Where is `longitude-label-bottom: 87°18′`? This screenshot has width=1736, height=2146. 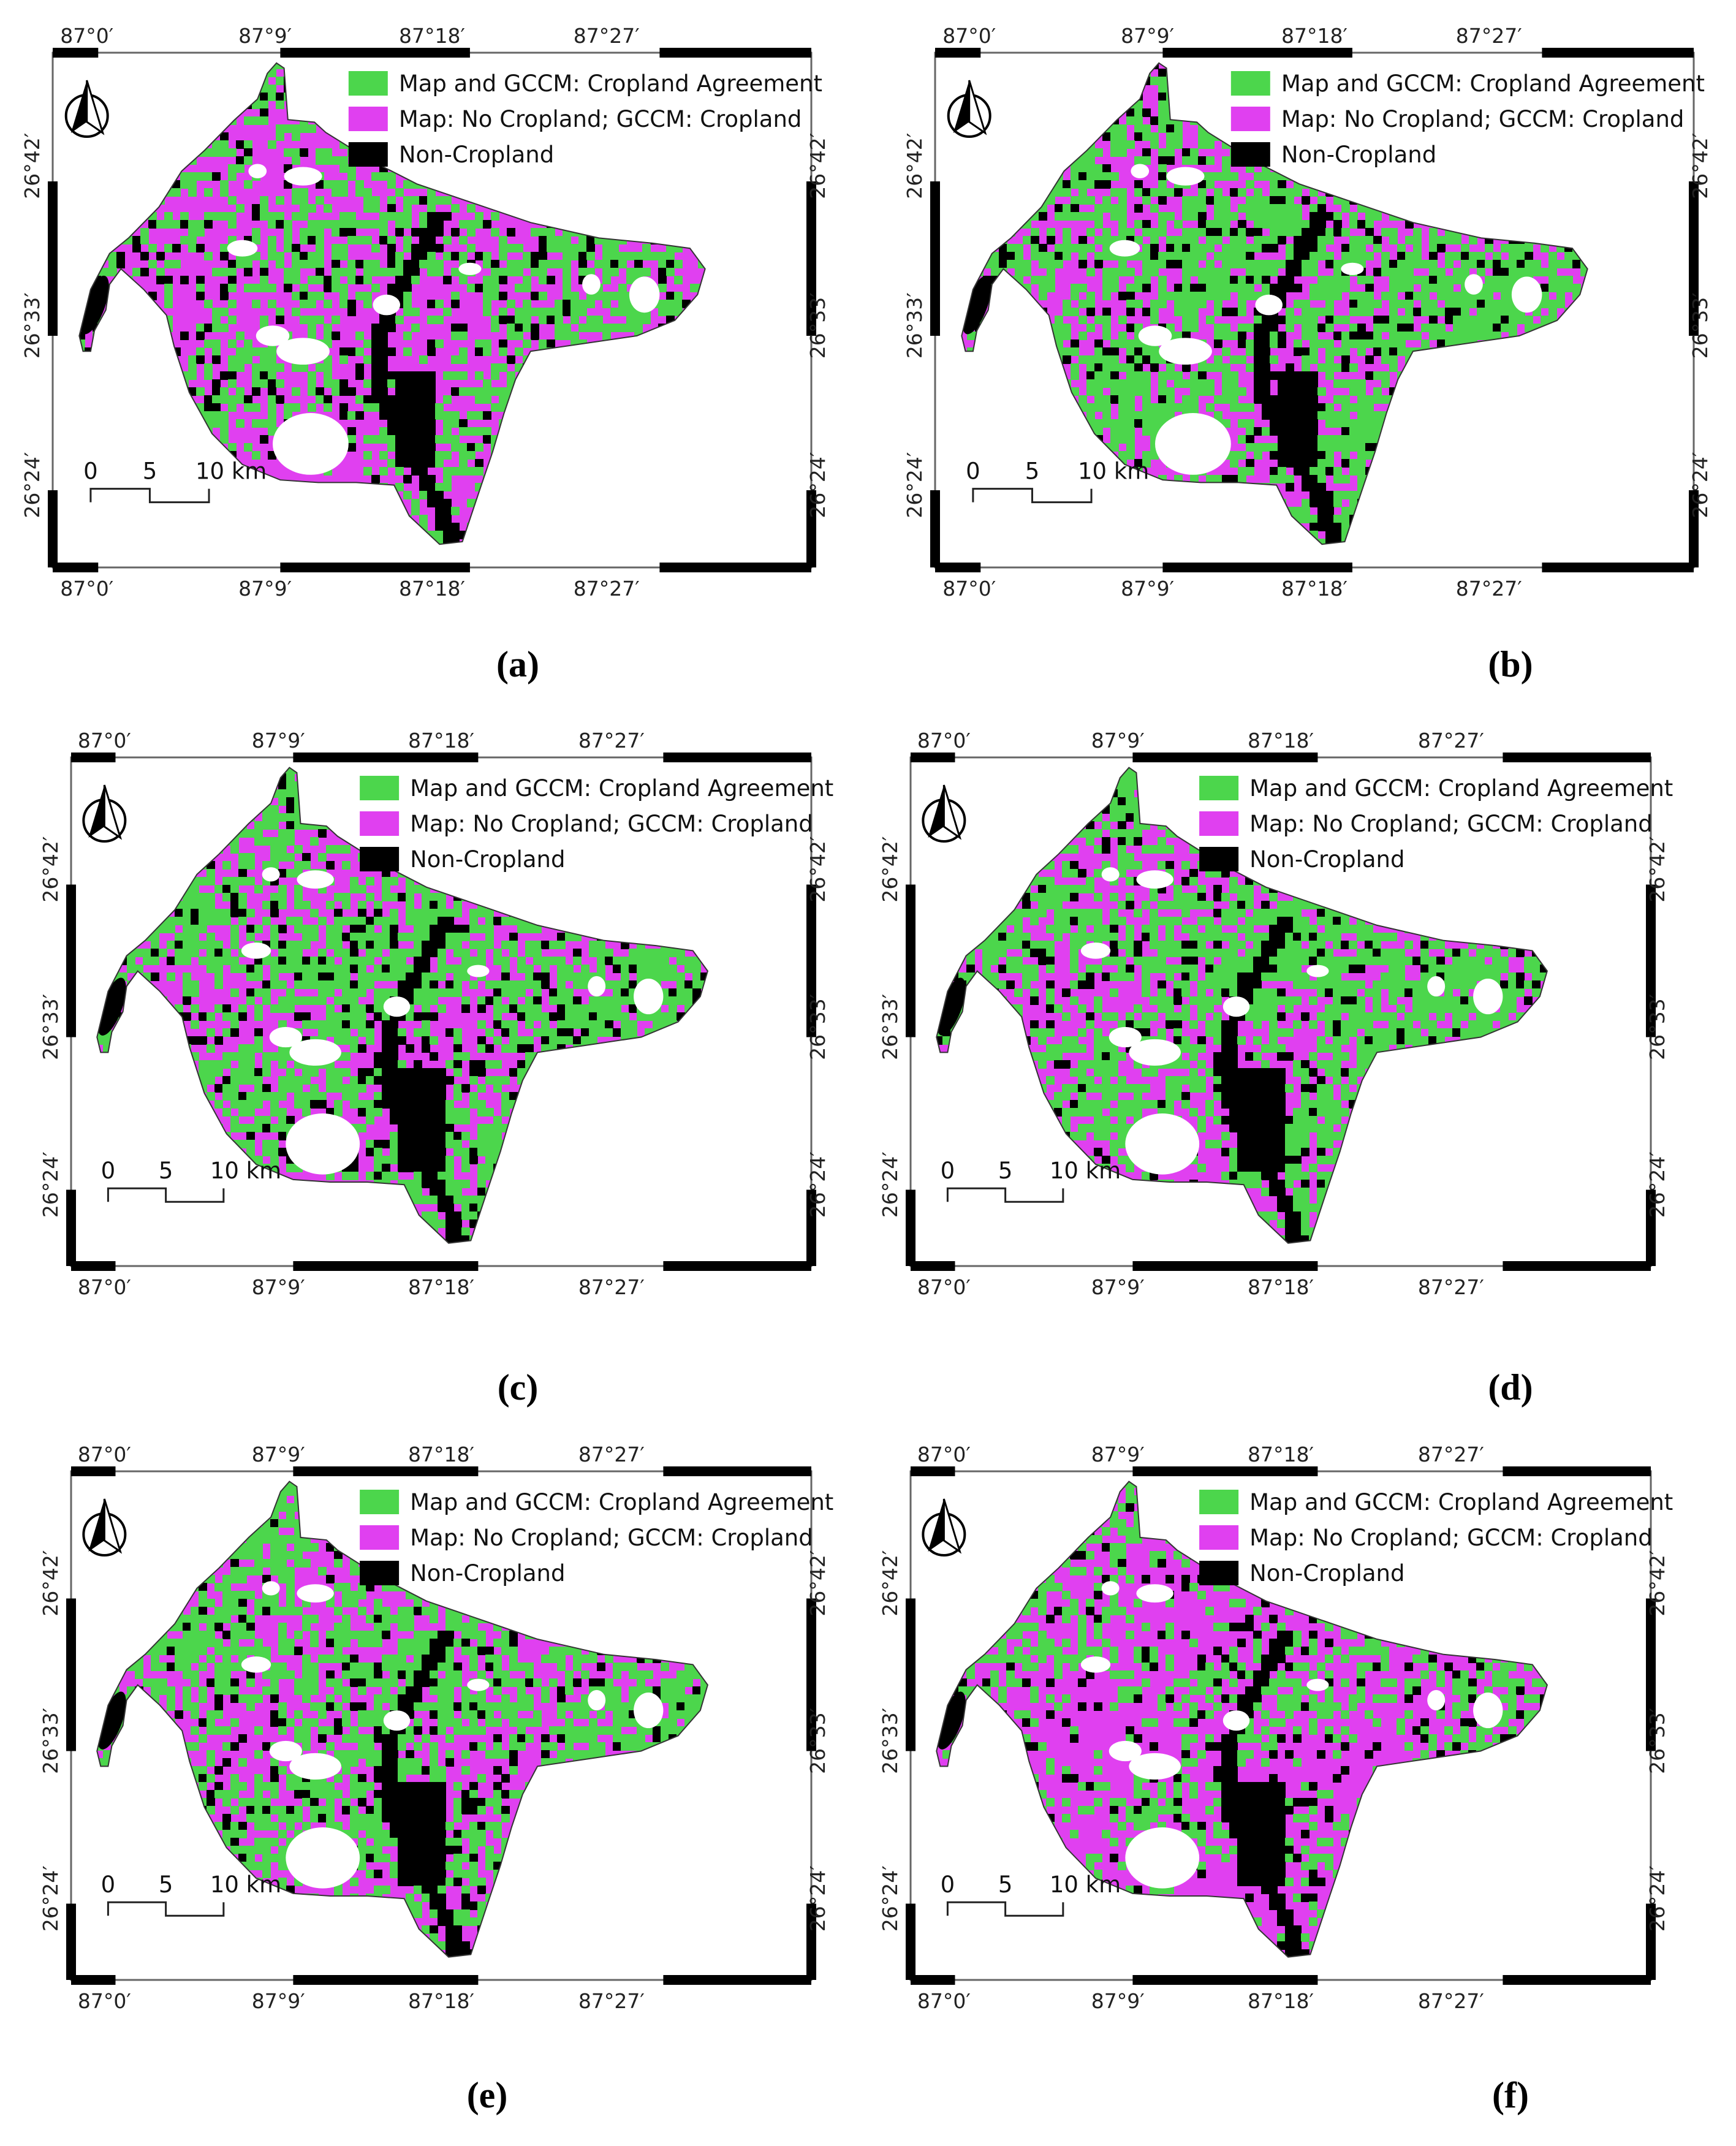
longitude-label-bottom: 87°18′ is located at coordinates (441, 2001).